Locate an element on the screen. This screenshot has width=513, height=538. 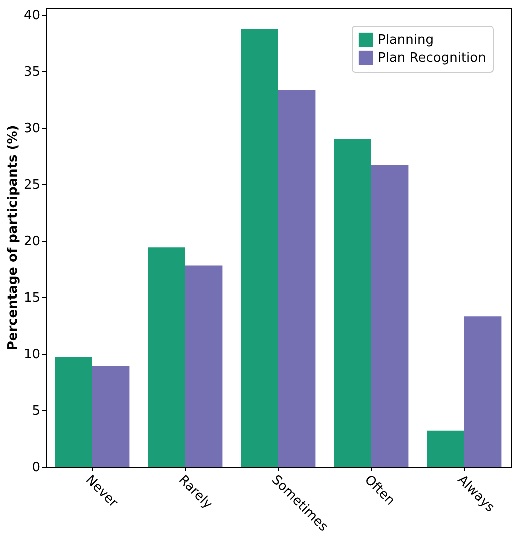
y-tick-label: 20 is located at coordinates (32, 242).